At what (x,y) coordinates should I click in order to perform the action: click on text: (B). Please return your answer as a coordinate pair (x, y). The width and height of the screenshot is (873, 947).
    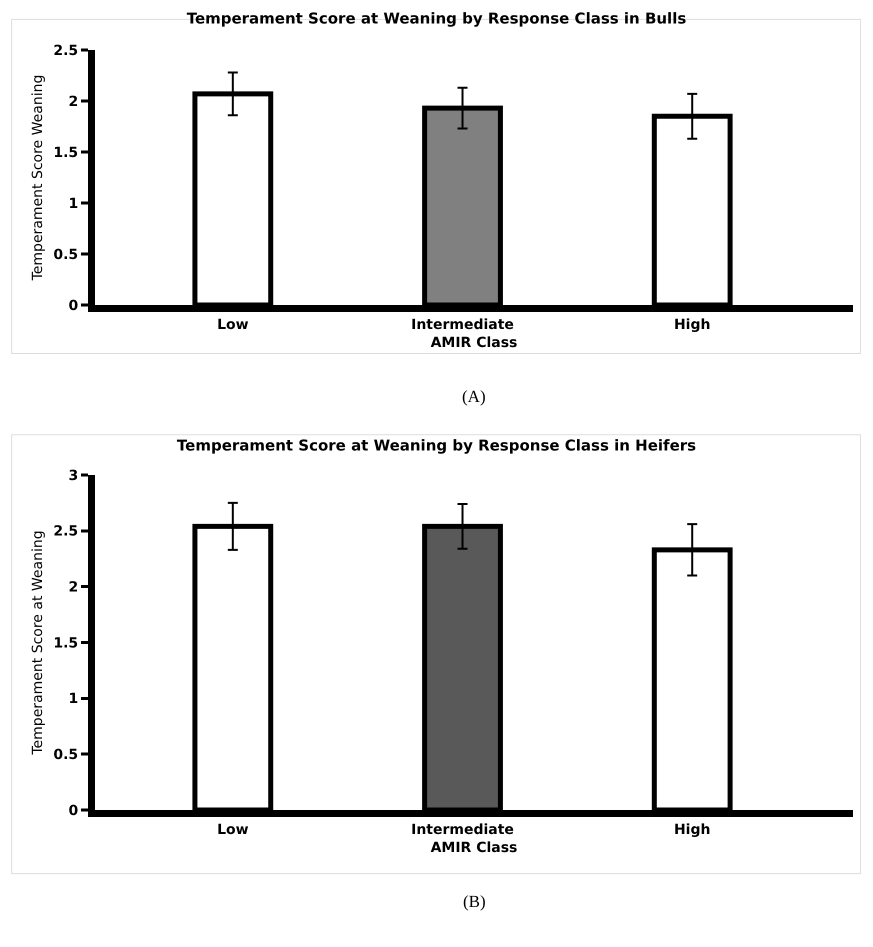
    Looking at the image, I should click on (474, 901).